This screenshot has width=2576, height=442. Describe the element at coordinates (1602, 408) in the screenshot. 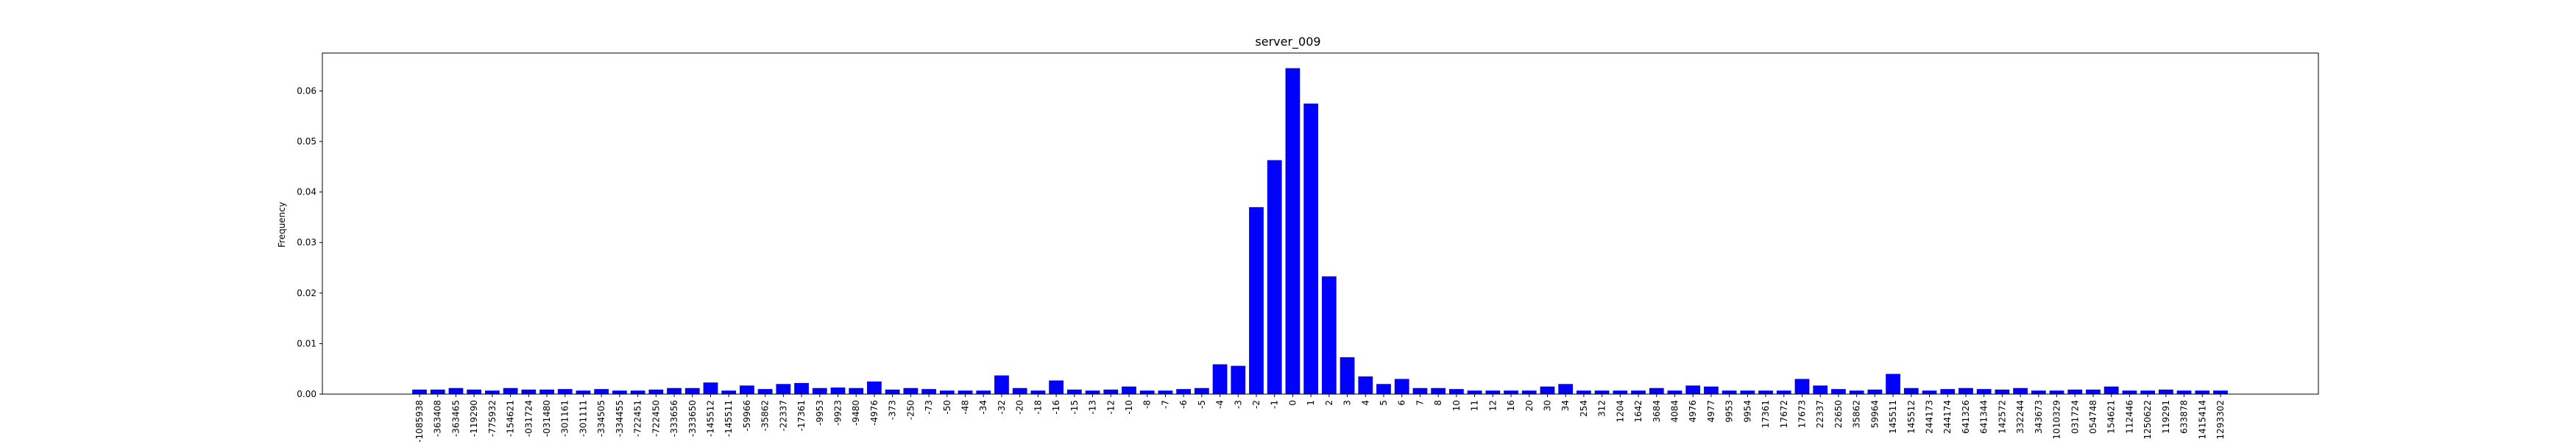

I see `x-tick-label: 312` at that location.